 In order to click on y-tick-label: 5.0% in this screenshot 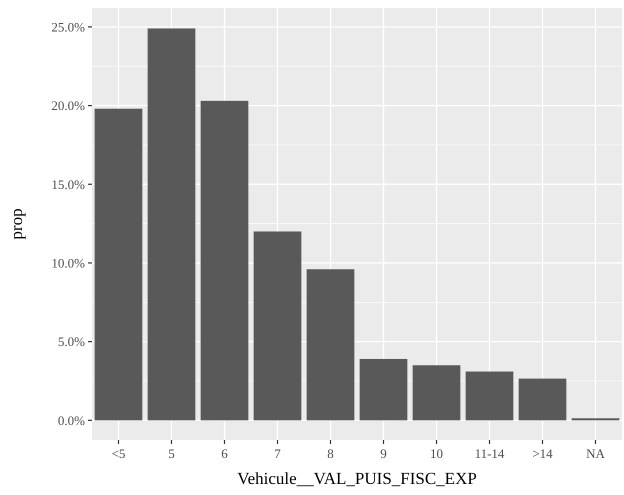, I will do `click(72, 342)`.